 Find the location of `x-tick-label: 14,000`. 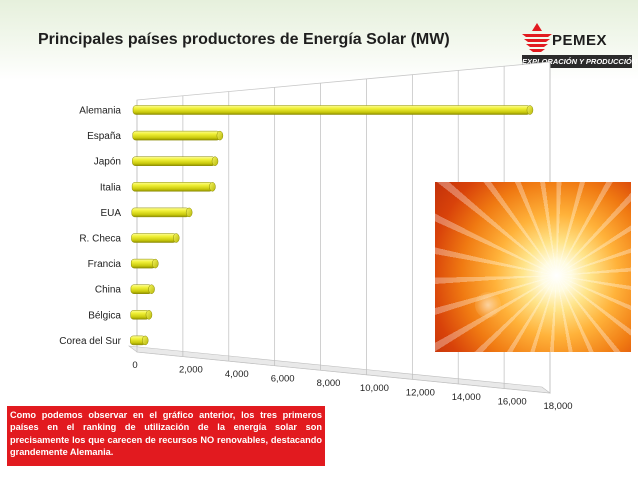

x-tick-label: 14,000 is located at coordinates (466, 397).